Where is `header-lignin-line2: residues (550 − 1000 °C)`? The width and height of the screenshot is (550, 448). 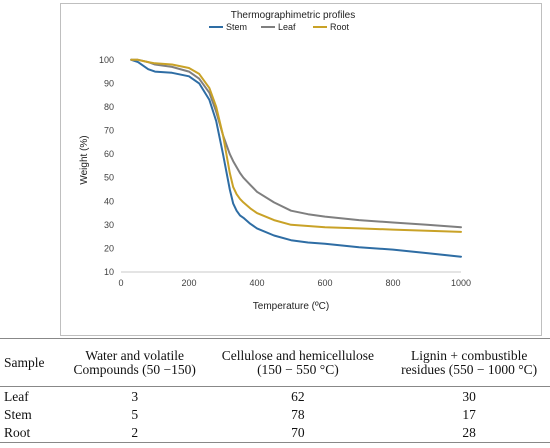 header-lignin-line2: residues (550 − 1000 °C) is located at coordinates (469, 369).